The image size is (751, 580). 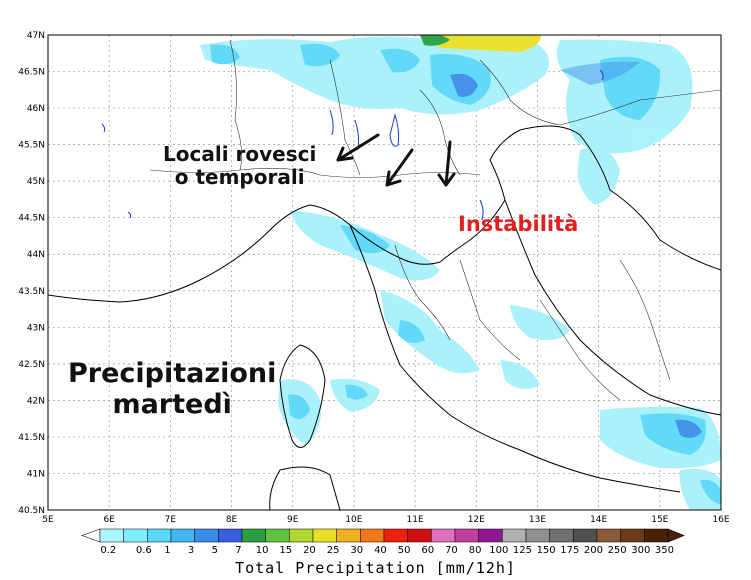 What do you see at coordinates (172, 373) in the screenshot?
I see `annotation-precipitation-line1: Precipitazioni` at bounding box center [172, 373].